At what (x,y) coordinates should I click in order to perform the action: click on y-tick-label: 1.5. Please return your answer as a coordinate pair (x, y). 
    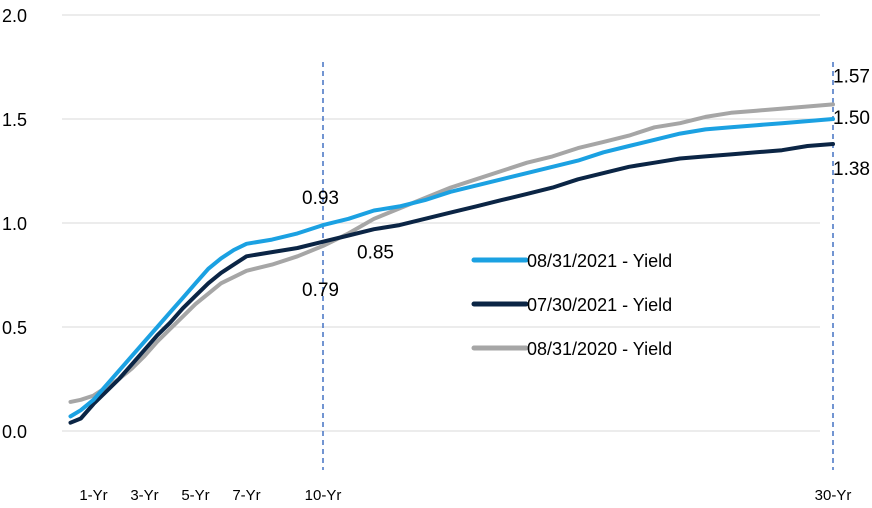
    Looking at the image, I should click on (14, 120).